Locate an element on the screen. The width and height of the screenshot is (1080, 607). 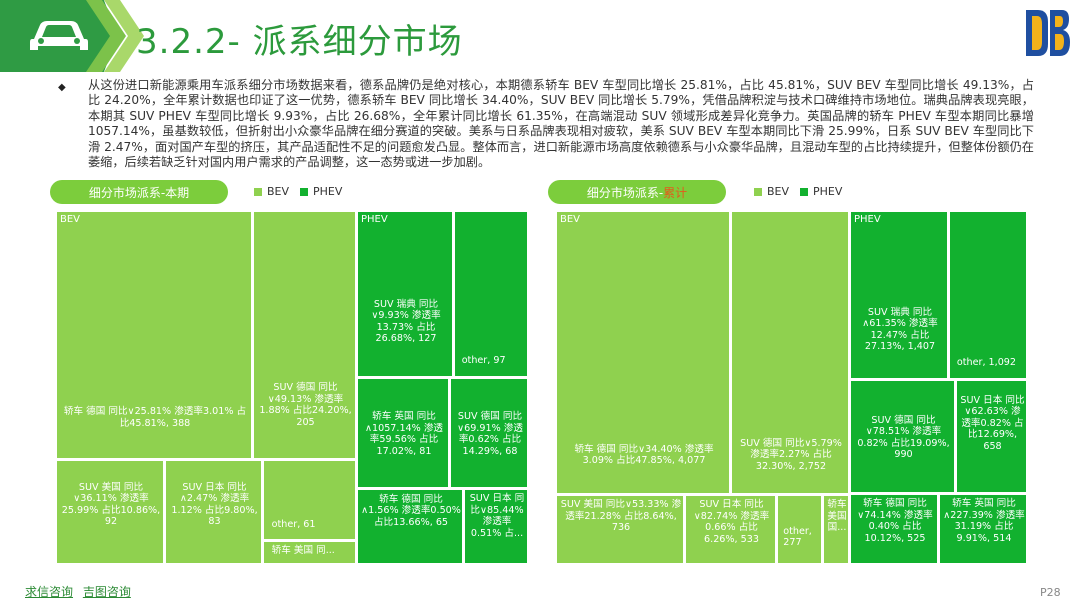
treemap-cell: other, 277 is located at coordinates (799, 529).